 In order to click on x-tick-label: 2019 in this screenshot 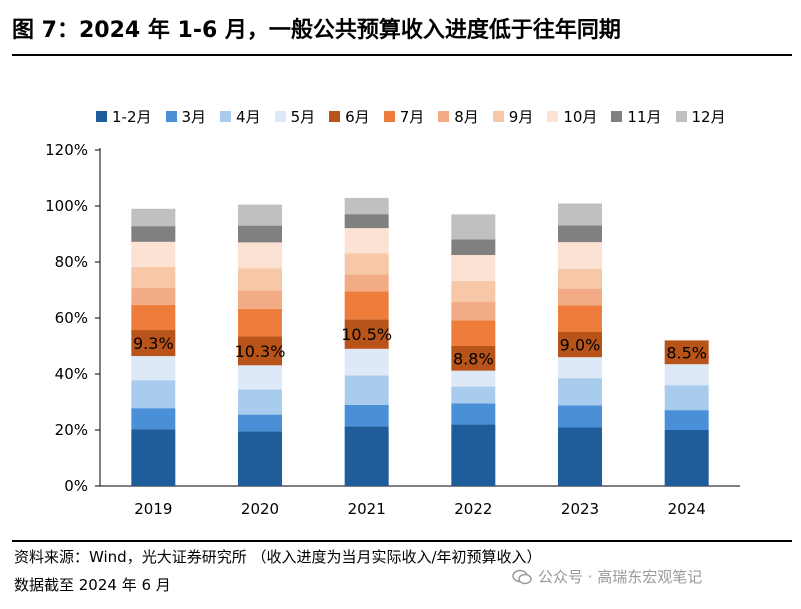, I will do `click(153, 509)`.